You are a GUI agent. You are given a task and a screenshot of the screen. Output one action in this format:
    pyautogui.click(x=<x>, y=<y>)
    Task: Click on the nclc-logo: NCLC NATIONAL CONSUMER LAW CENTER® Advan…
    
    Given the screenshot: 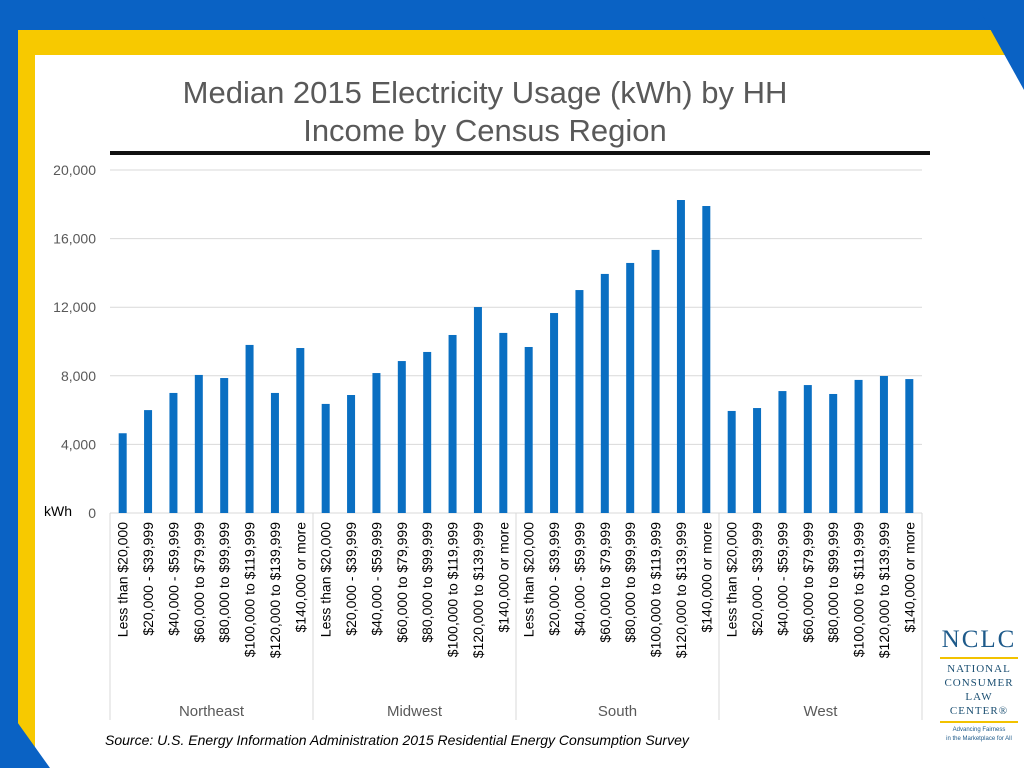 What is the action you would take?
    pyautogui.click(x=979, y=685)
    